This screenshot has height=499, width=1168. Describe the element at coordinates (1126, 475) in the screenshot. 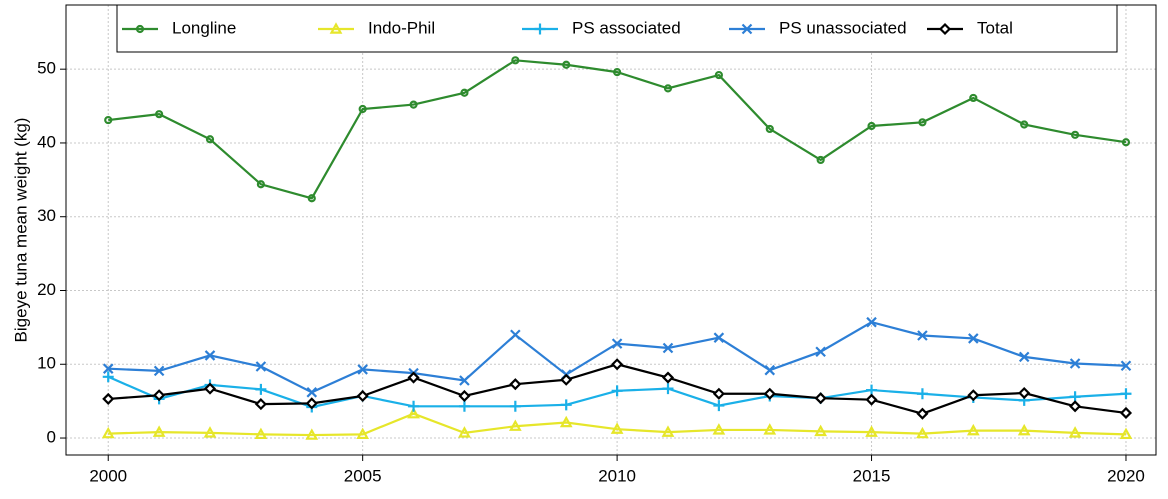

I see `x-tick-label: 2020` at that location.